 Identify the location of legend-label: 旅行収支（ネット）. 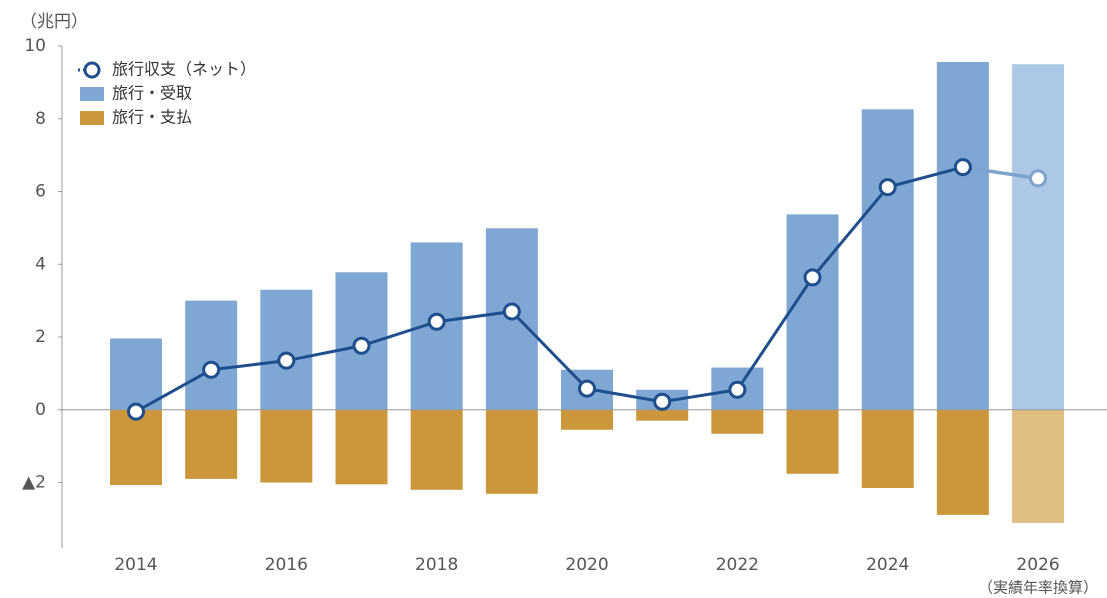
(184, 69).